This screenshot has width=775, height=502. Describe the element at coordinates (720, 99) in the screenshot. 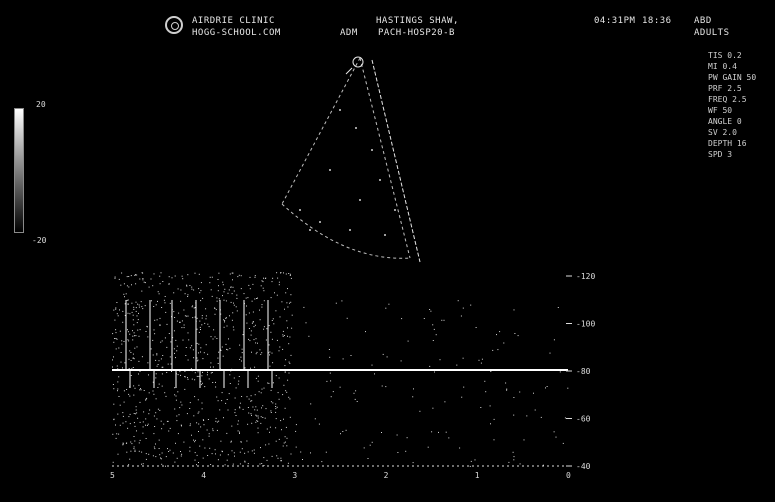

I see `param-key: FREQ` at that location.